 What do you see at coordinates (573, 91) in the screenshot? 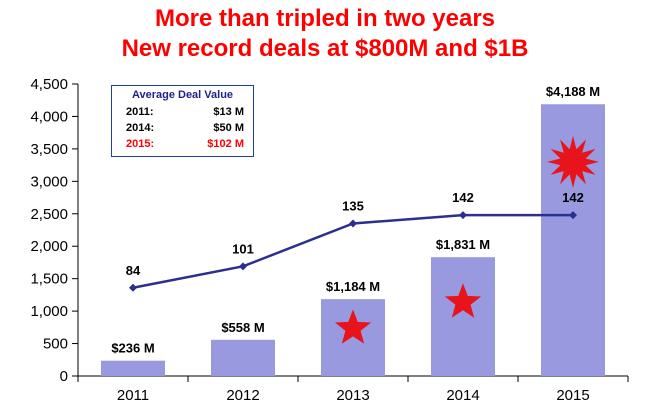
I see `bar-value-label: $4,188 M` at bounding box center [573, 91].